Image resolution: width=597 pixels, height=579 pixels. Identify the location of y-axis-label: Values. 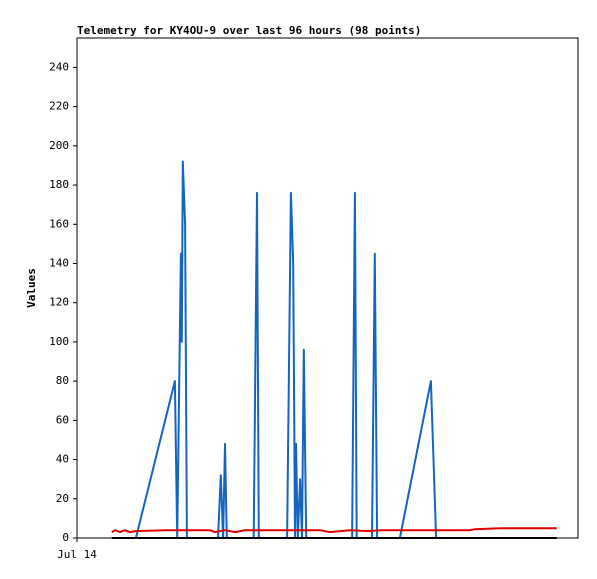
(31, 288).